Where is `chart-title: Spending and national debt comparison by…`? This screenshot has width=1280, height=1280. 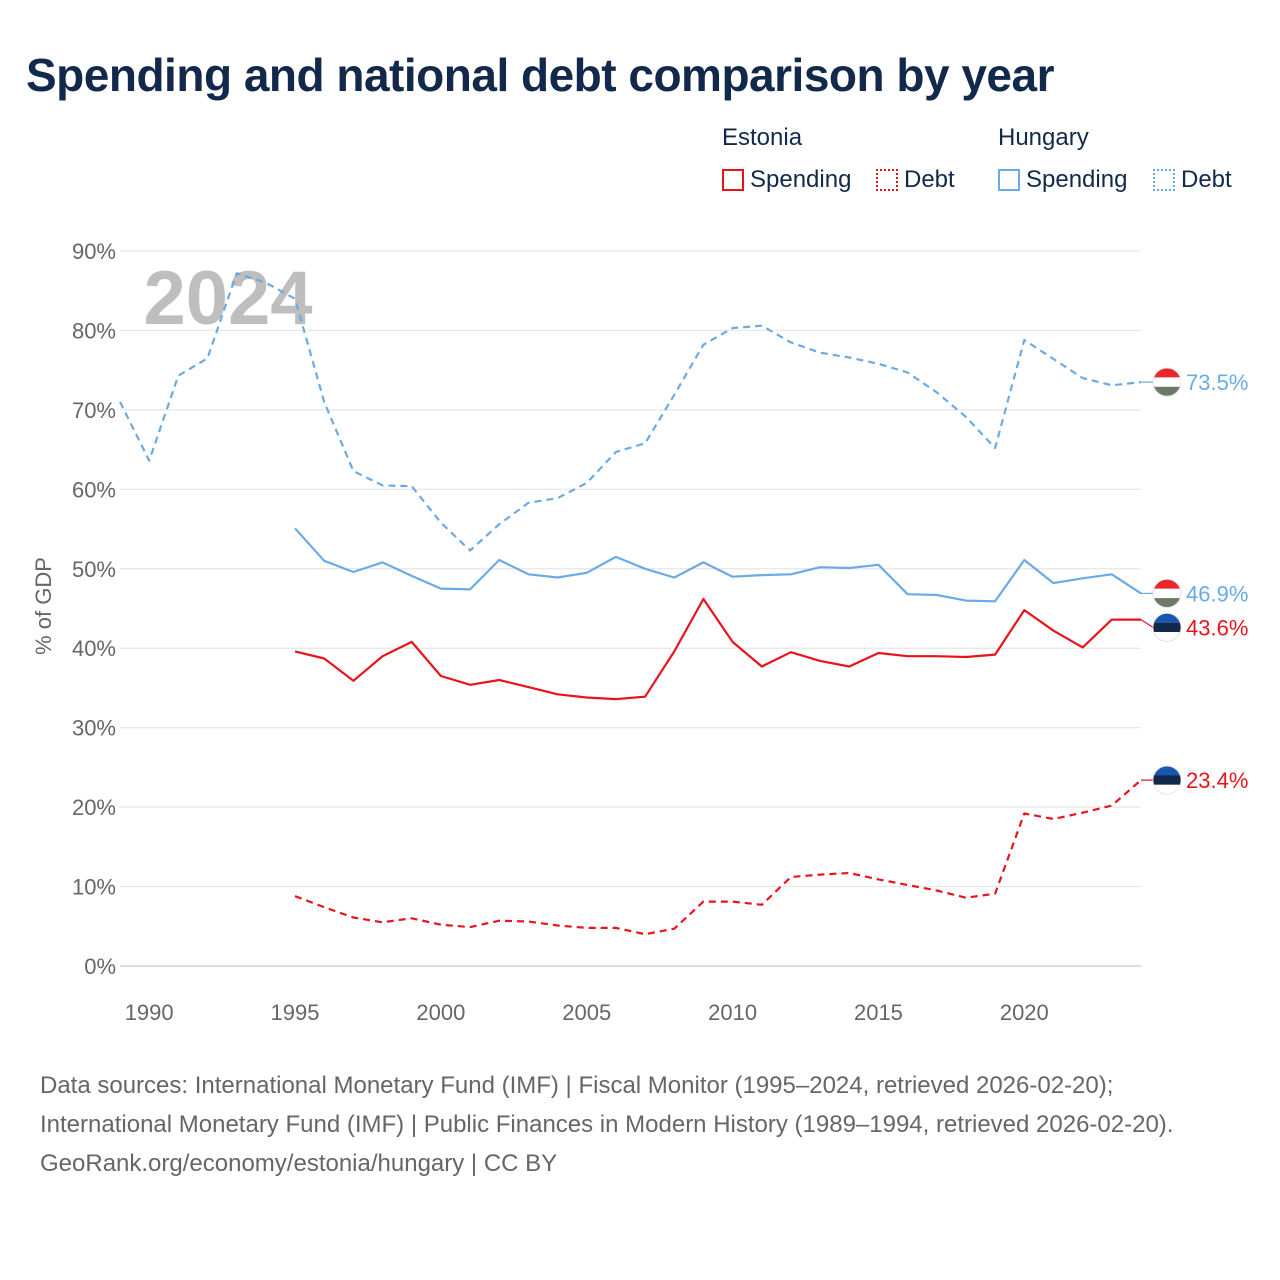
chart-title: Spending and national debt comparison by… is located at coordinates (540, 75).